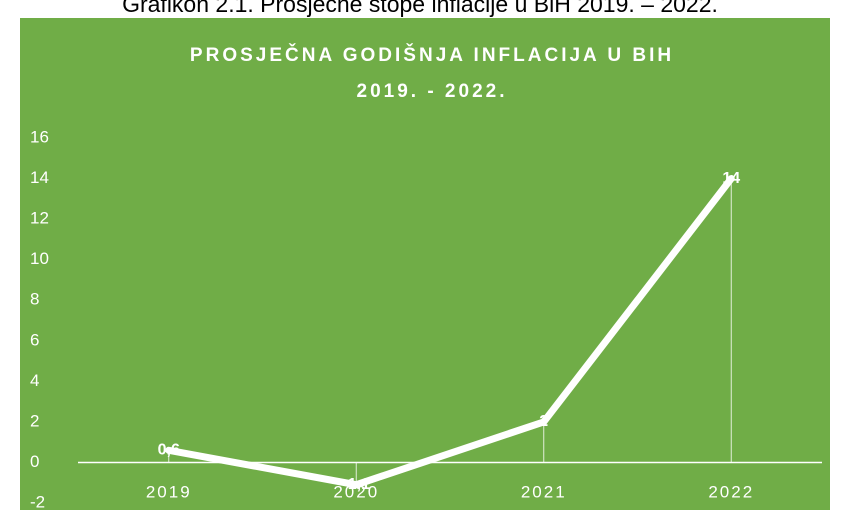 The height and width of the screenshot is (527, 841). What do you see at coordinates (432, 91) in the screenshot?
I see `chart-subtitle: 2019. - 2022.` at bounding box center [432, 91].